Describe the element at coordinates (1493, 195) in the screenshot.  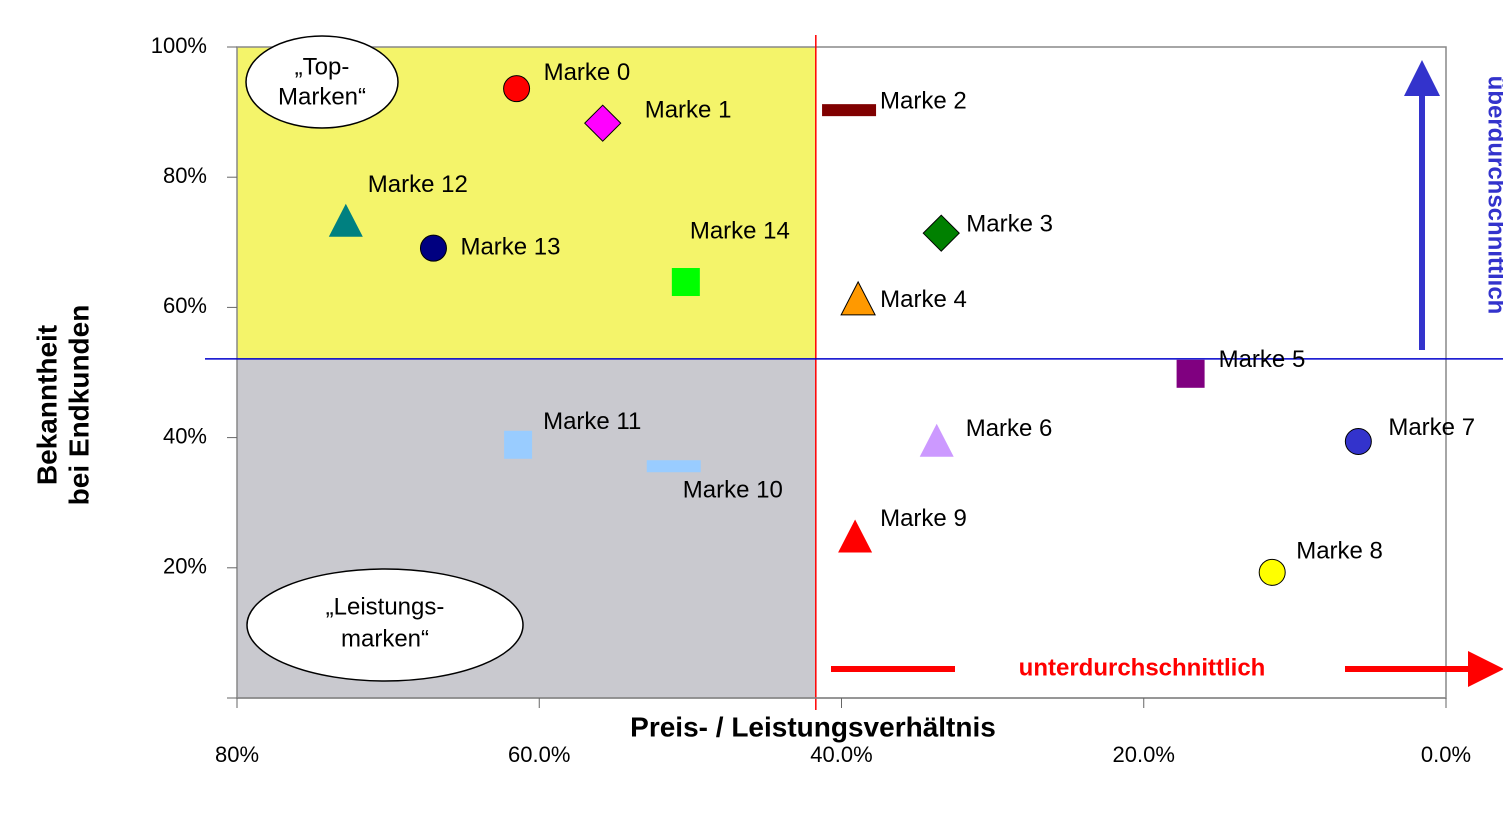
I see `annotation: überdurchschnittlich` at that location.